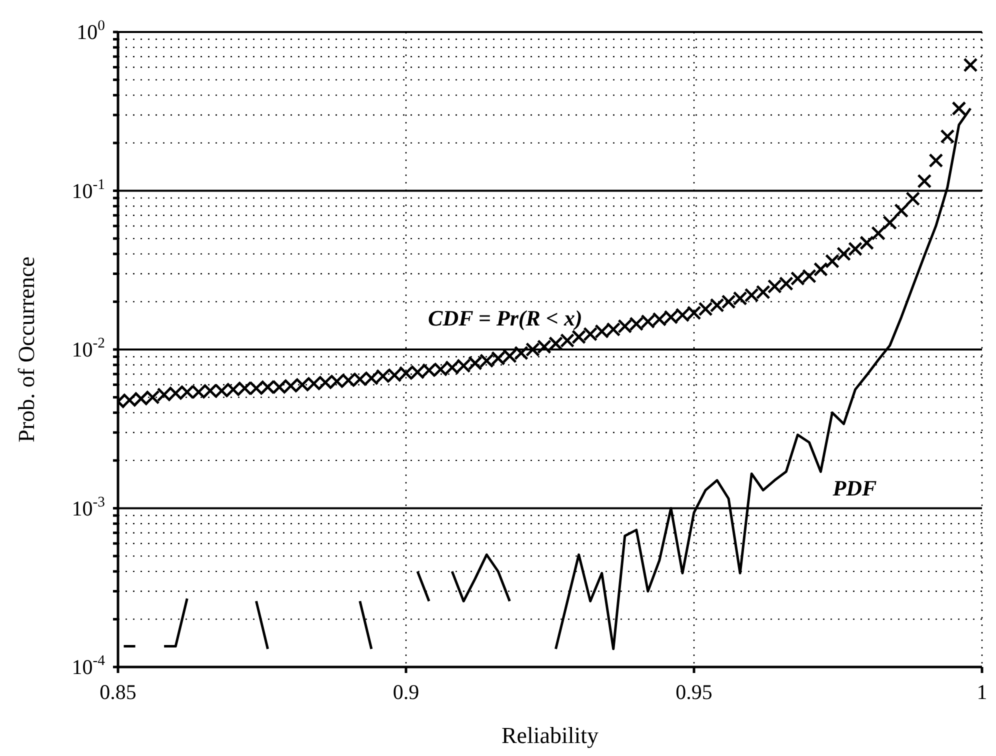 This screenshot has height=756, width=996. I want to click on y-tick-label: 10$^{-1}$, so click(88, 189).